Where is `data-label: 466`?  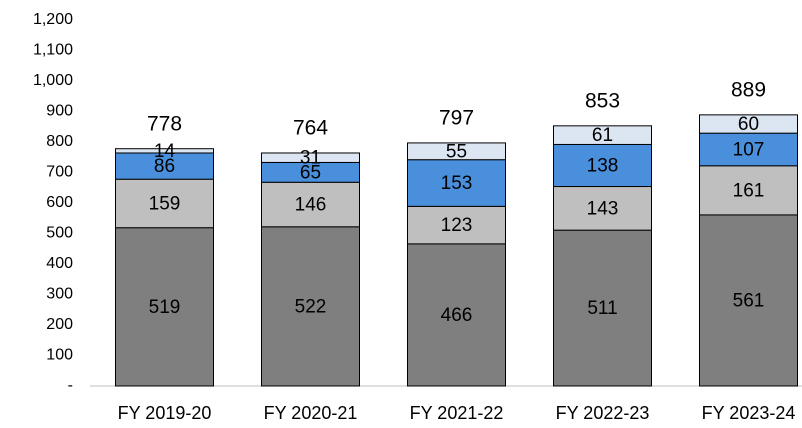
data-label: 466 is located at coordinates (457, 315).